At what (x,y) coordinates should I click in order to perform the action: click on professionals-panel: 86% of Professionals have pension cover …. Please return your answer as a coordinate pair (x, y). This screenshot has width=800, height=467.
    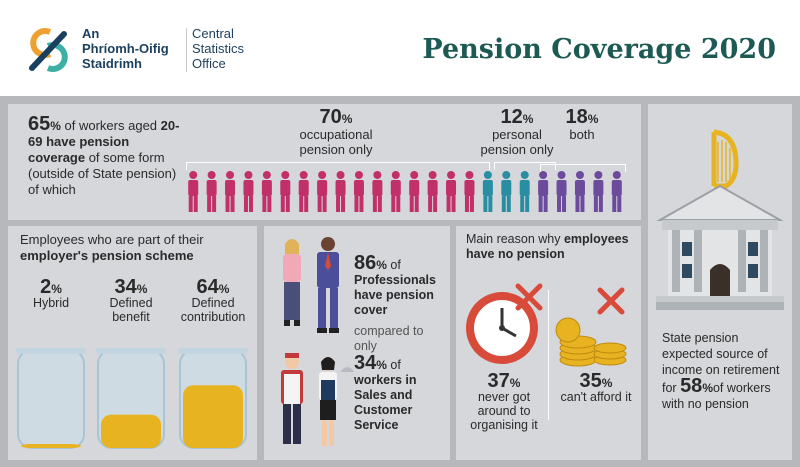
    Looking at the image, I should click on (357, 343).